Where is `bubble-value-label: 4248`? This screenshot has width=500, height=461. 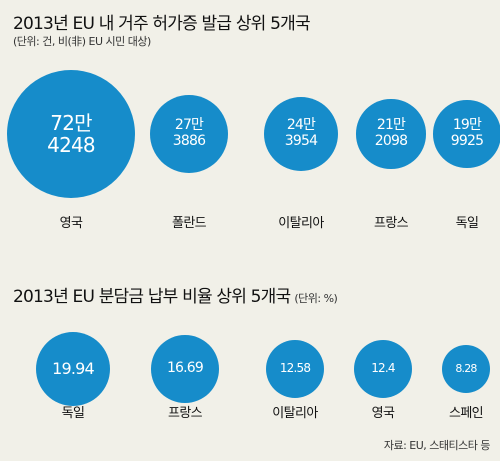 bubble-value-label: 4248 is located at coordinates (71, 145).